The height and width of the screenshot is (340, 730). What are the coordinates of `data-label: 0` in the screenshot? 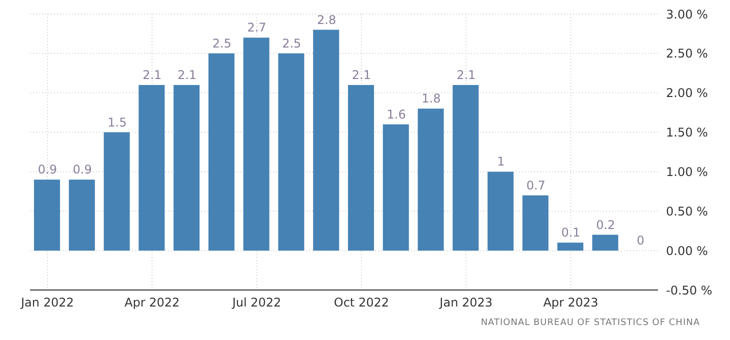 It's located at (640, 241).